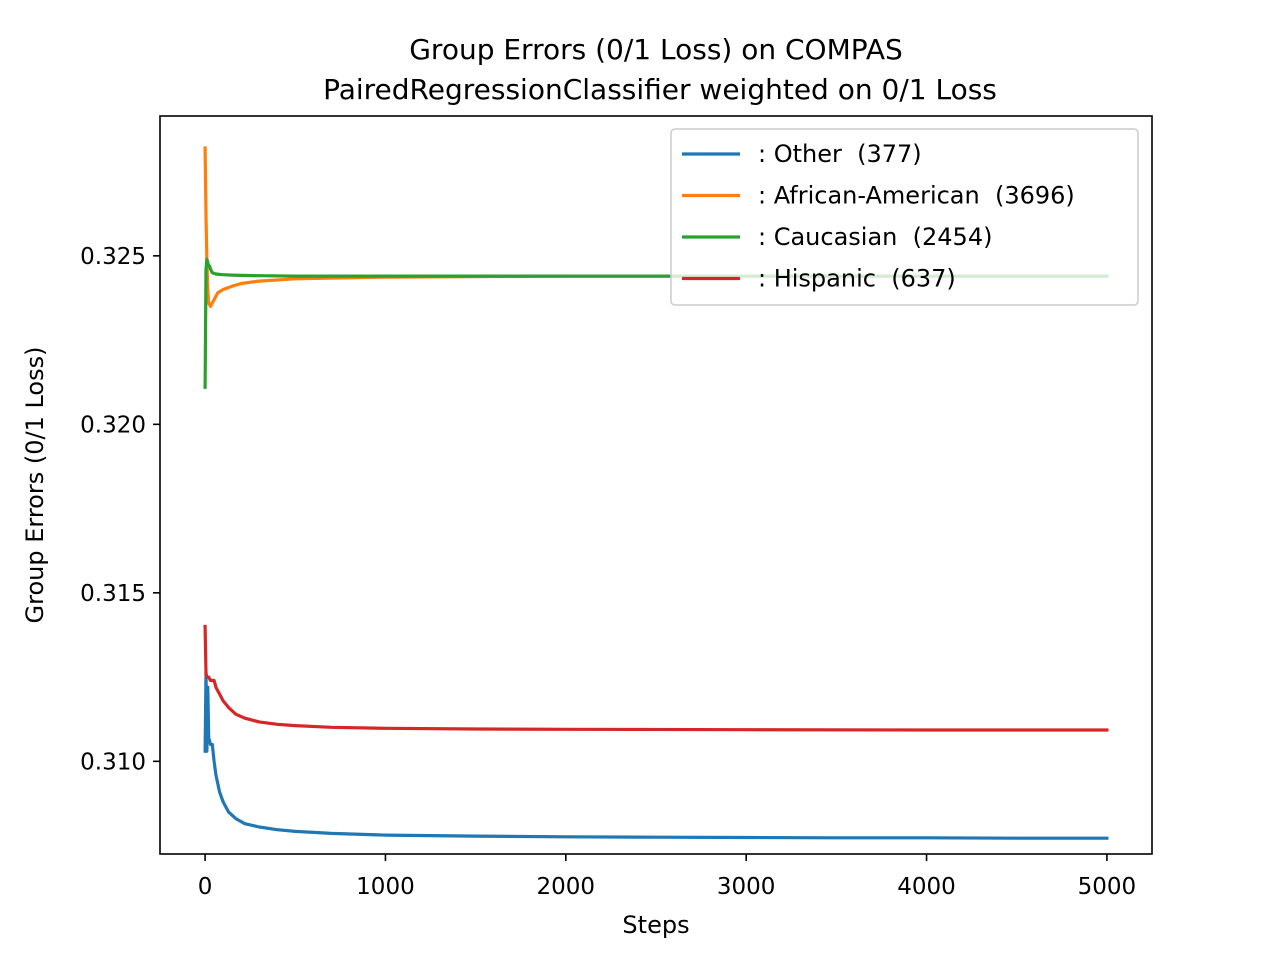  What do you see at coordinates (926, 887) in the screenshot?
I see `x-tick-label: 4000` at bounding box center [926, 887].